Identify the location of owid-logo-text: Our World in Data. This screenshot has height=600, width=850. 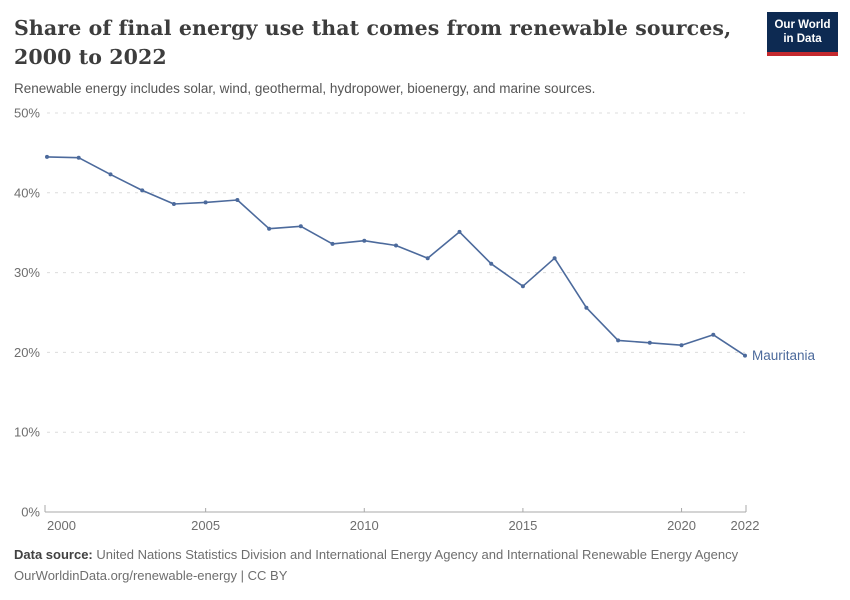
(802, 32).